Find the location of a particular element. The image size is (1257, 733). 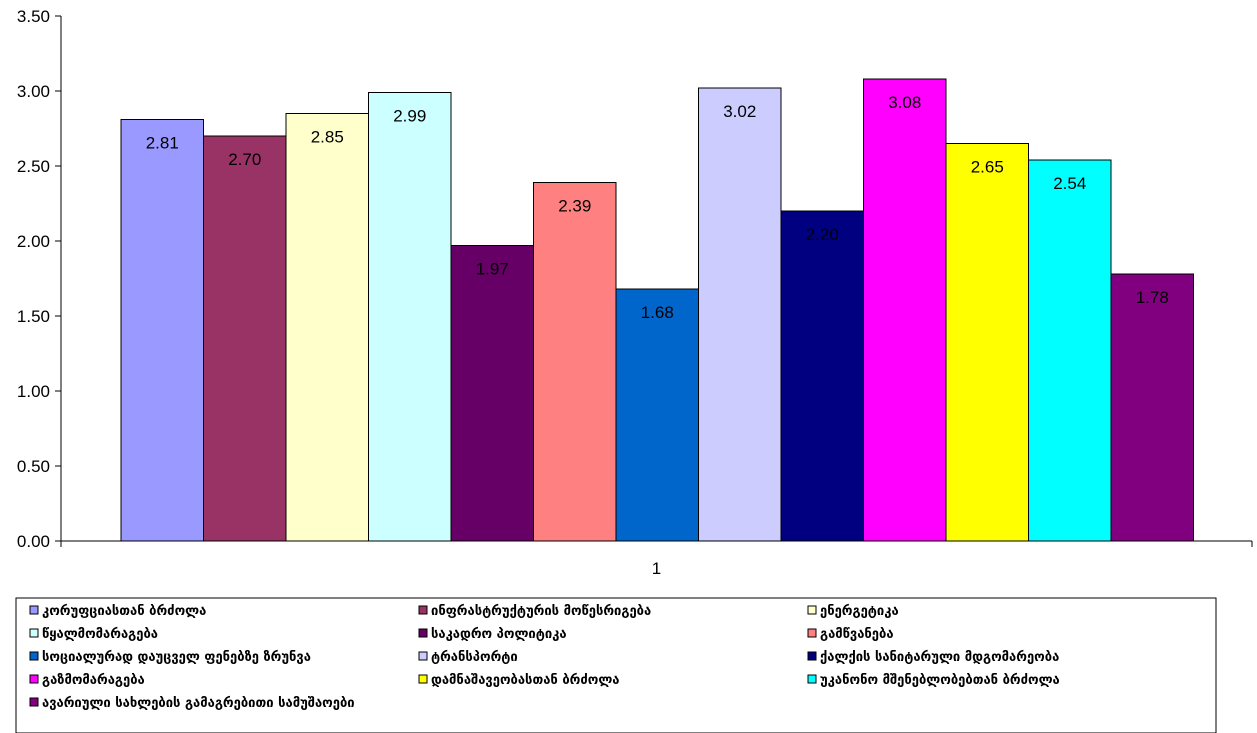

data-label: 3.02 is located at coordinates (739, 111).